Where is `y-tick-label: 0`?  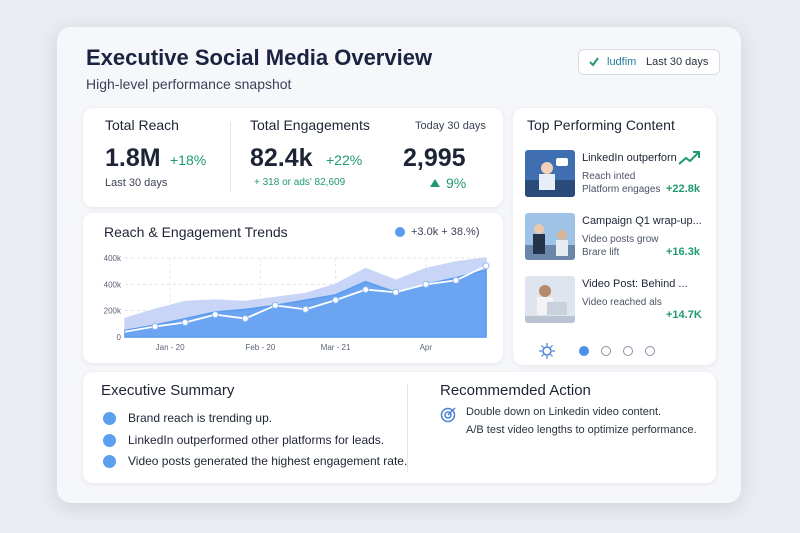 y-tick-label: 0 is located at coordinates (119, 337).